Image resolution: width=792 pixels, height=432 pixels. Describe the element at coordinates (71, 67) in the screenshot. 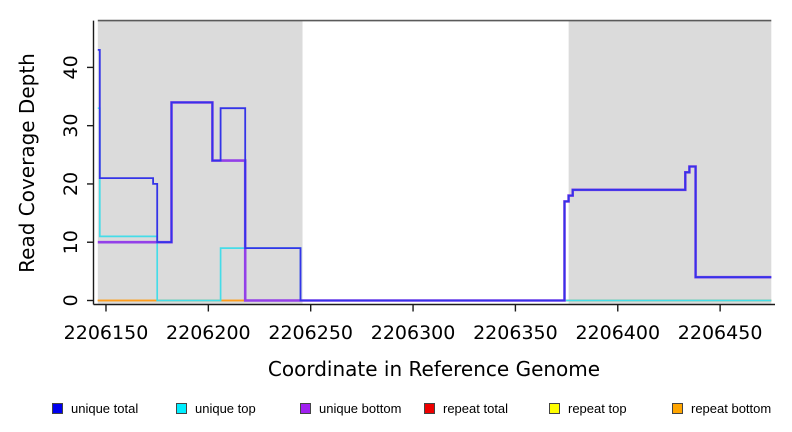

I see `y-tick-label: 40` at that location.